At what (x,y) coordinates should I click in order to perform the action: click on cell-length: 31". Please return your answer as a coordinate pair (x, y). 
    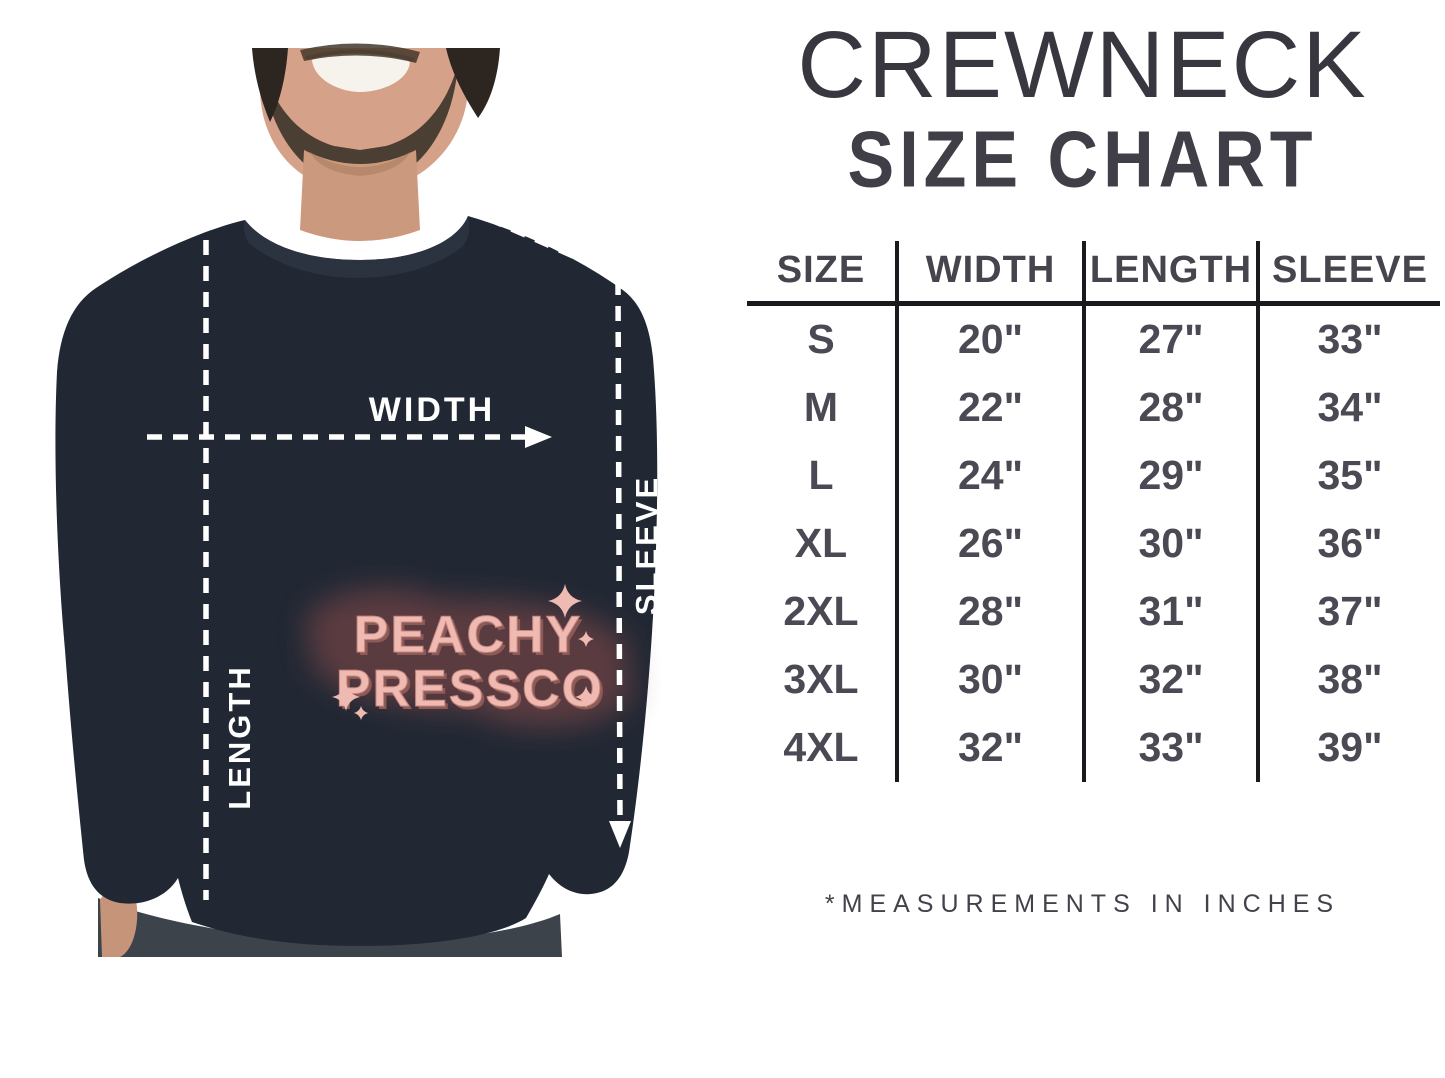
    Looking at the image, I should click on (1170, 611).